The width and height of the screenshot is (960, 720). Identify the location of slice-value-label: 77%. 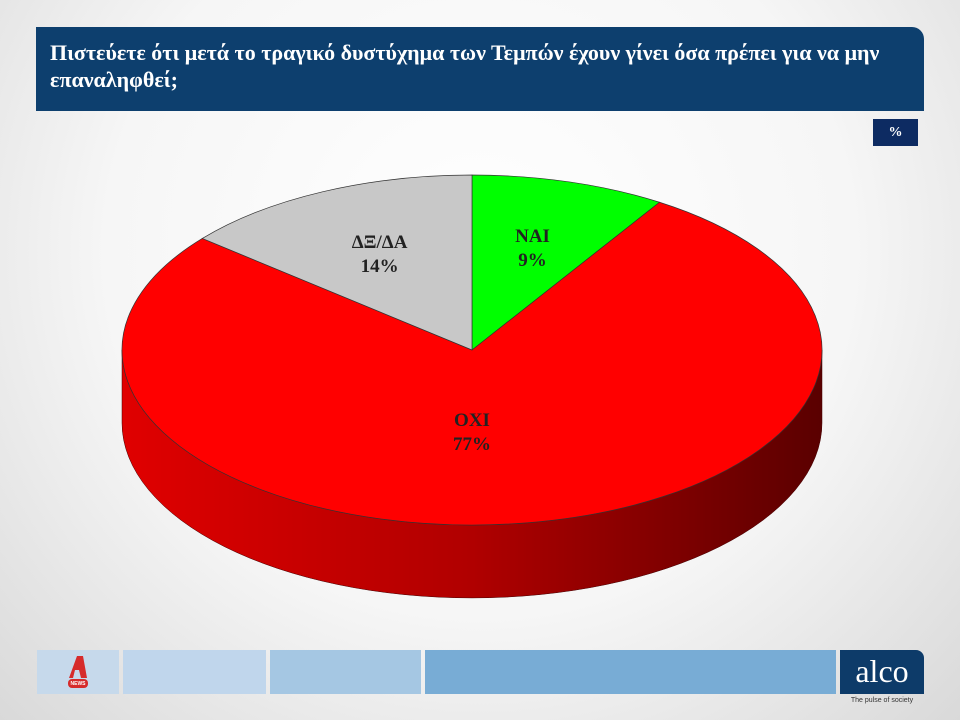
(472, 444).